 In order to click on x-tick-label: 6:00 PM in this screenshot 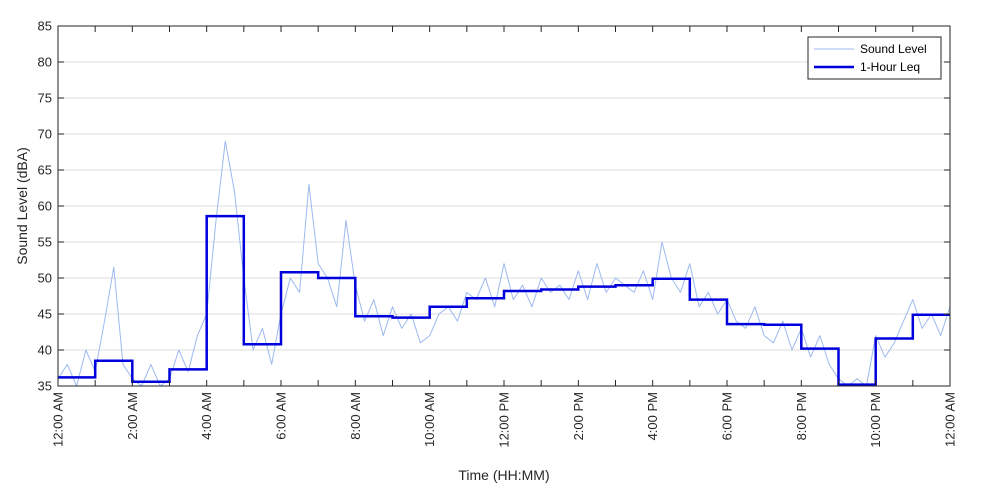, I will do `click(727, 416)`.